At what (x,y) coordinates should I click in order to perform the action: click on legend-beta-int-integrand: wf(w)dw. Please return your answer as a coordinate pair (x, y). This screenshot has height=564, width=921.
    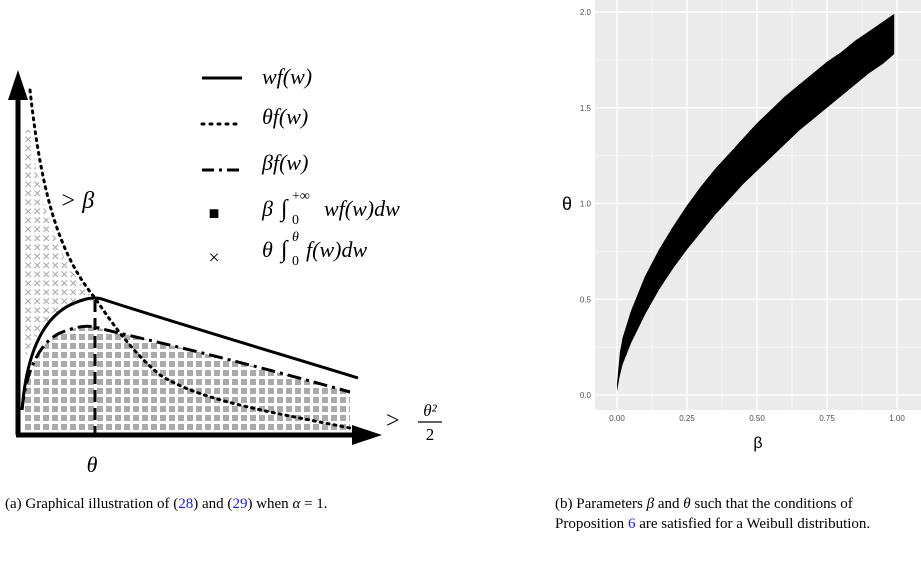
    Looking at the image, I should click on (362, 208).